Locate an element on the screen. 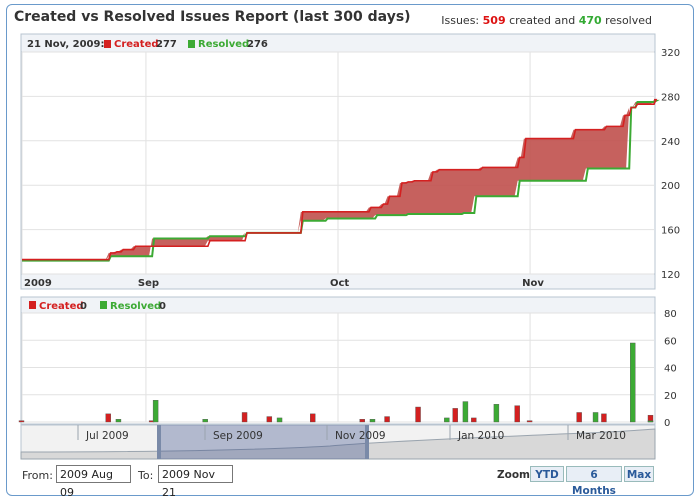 This screenshot has height=502, width=700. navigator-handle-right is located at coordinates (367, 442).